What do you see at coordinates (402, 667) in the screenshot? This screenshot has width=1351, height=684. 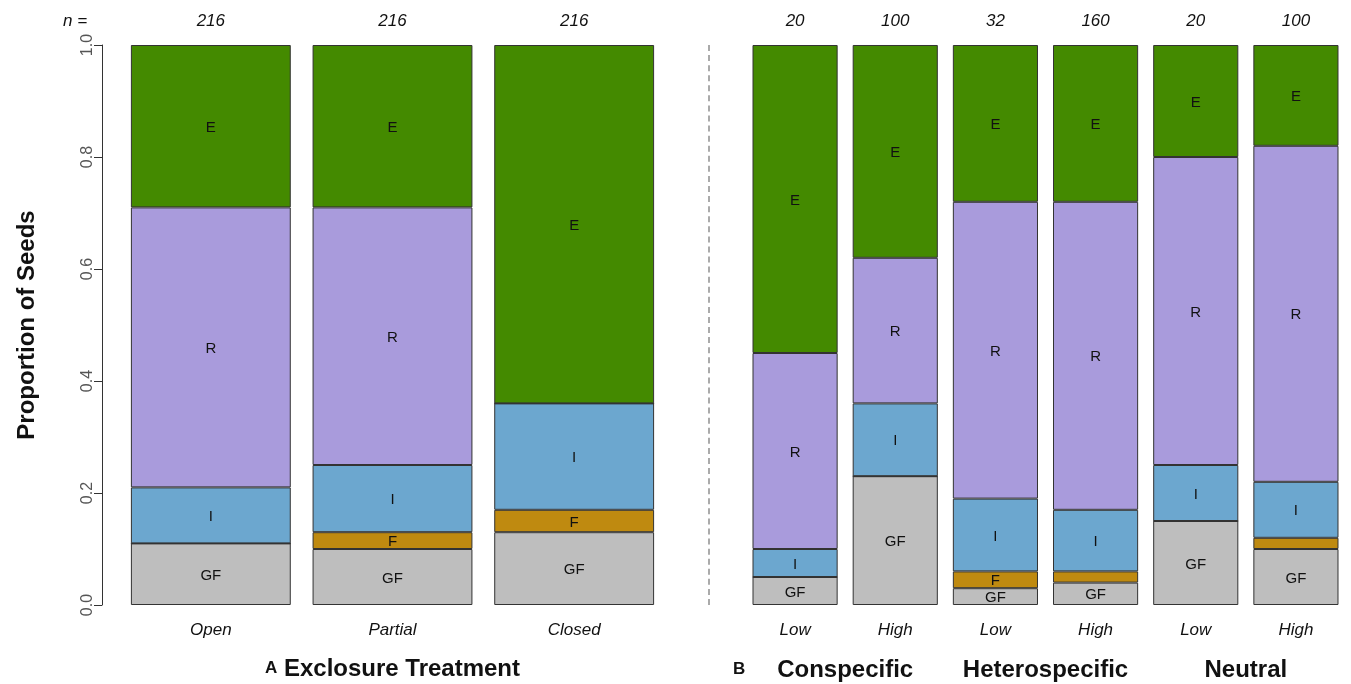 I see `x-axis-title: Exclosure Treatment` at bounding box center [402, 667].